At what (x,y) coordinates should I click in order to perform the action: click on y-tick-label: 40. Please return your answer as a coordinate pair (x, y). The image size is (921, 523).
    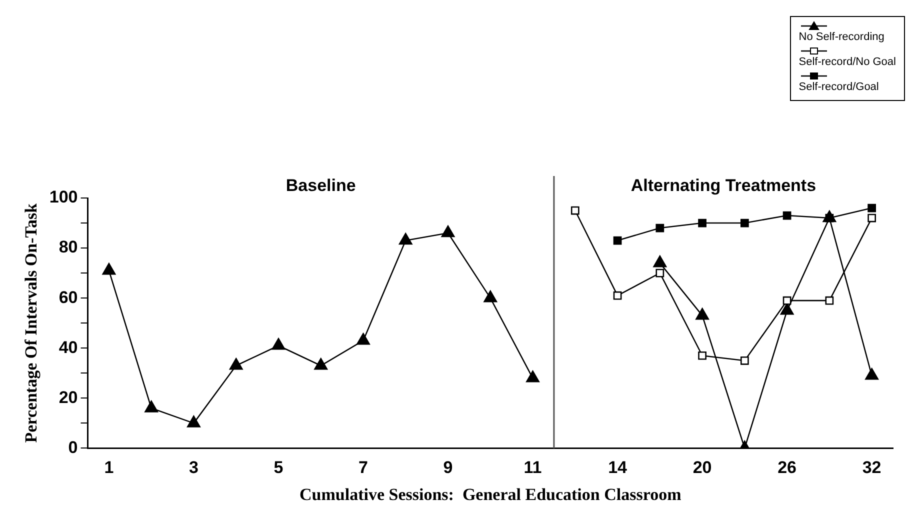
    Looking at the image, I should click on (68, 347).